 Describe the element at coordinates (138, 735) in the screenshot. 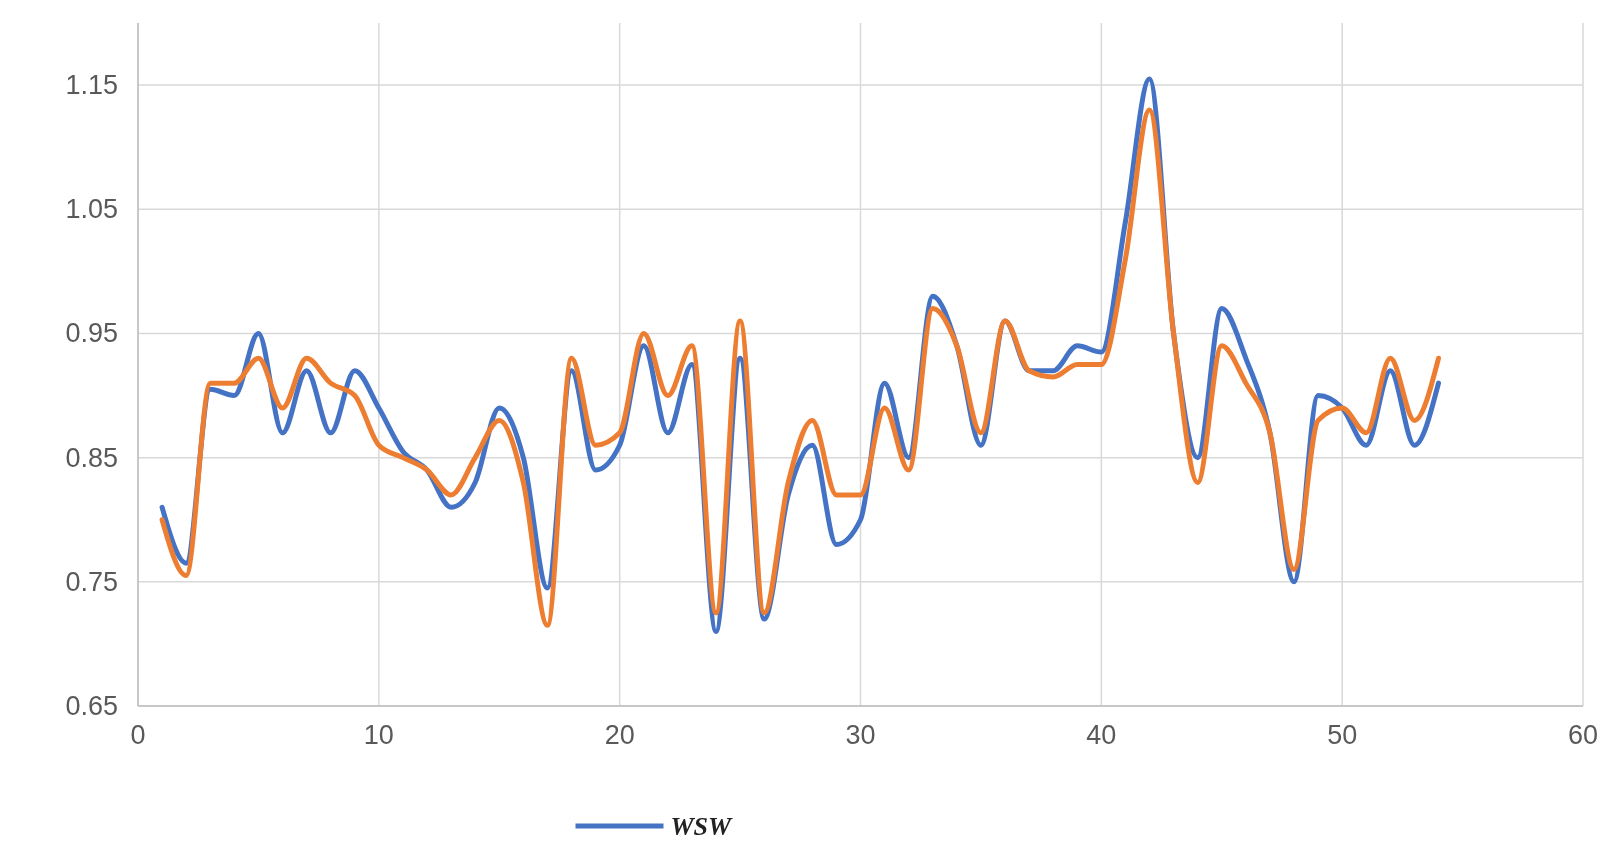

I see `x-tick-label: 0` at that location.